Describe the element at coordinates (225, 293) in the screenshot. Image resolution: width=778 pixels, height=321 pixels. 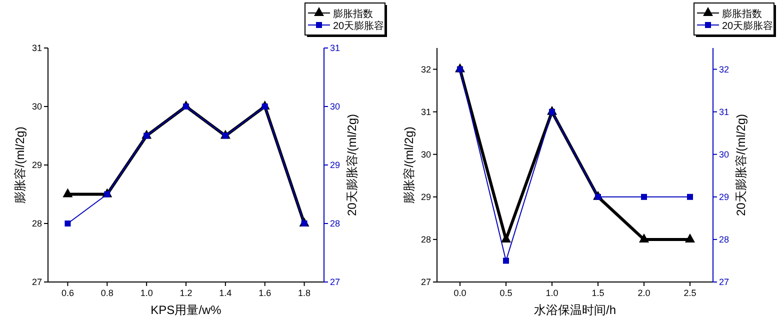
I see `x-tick-label: 1.4` at that location.